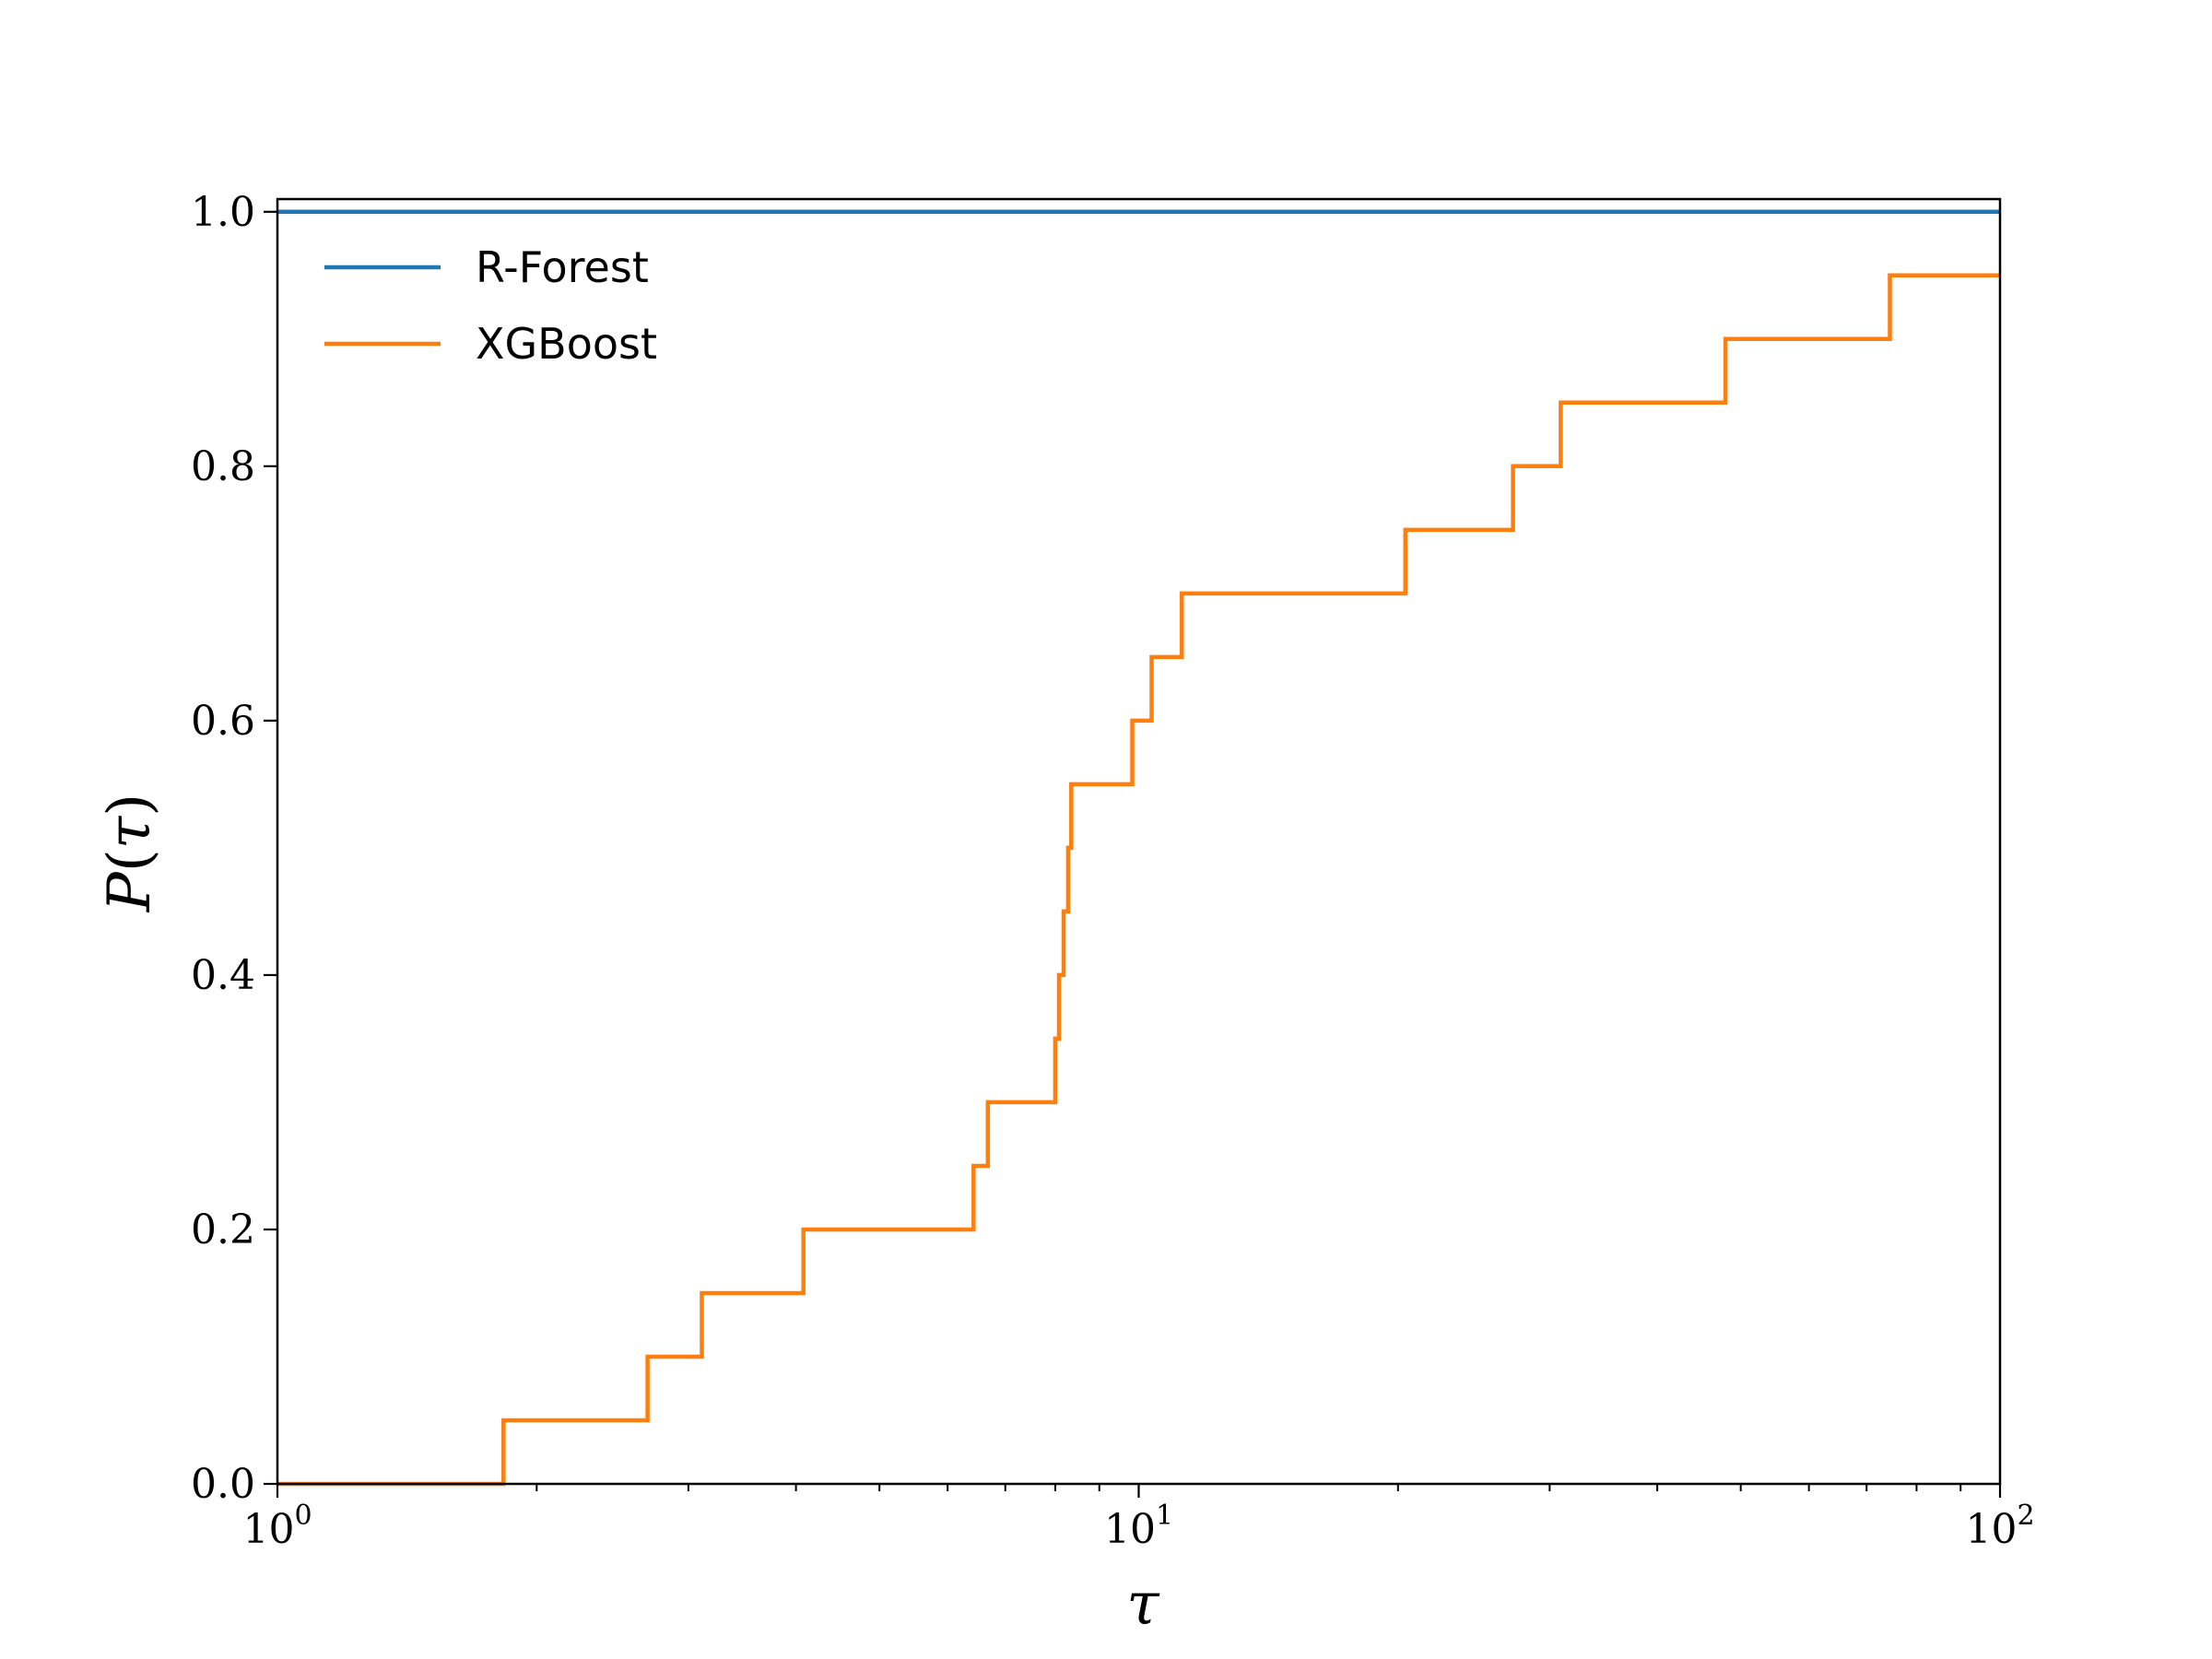 Image resolution: width=2212 pixels, height=1659 pixels. I want to click on y-axis-label-arg: τ, so click(130, 832).